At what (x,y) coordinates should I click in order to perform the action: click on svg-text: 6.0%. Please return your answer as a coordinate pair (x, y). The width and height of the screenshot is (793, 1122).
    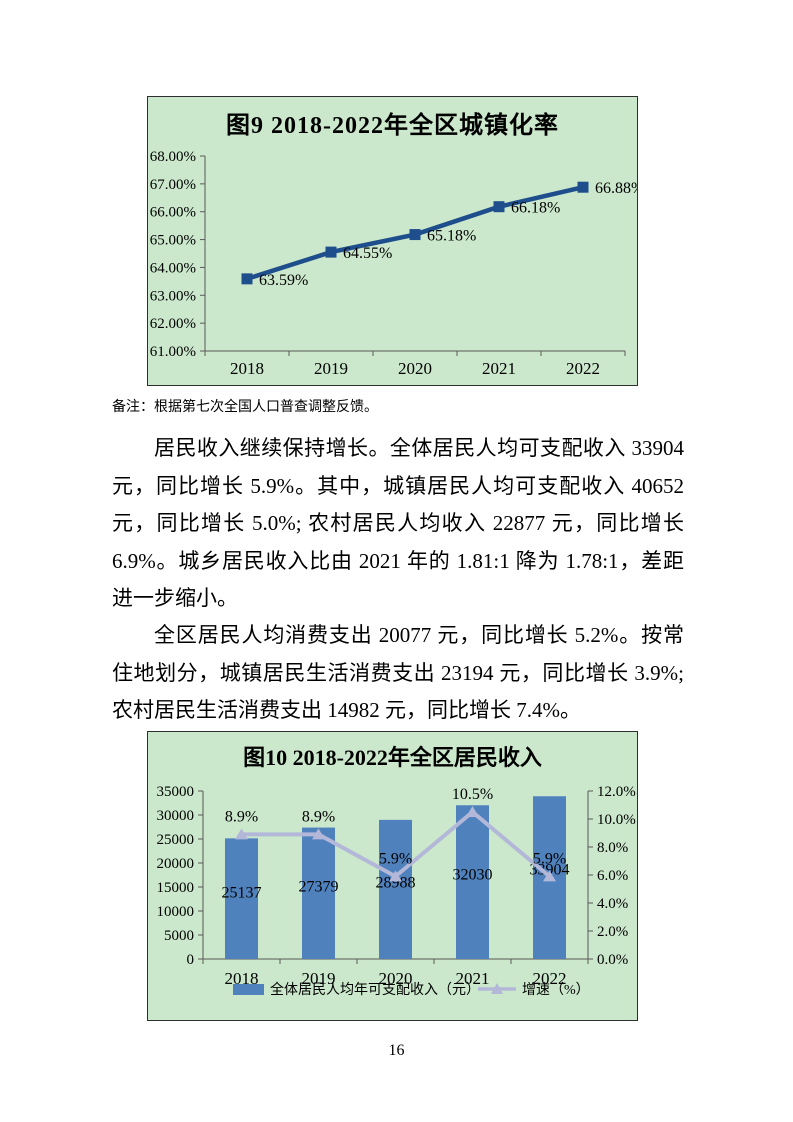
    Looking at the image, I should click on (612, 876).